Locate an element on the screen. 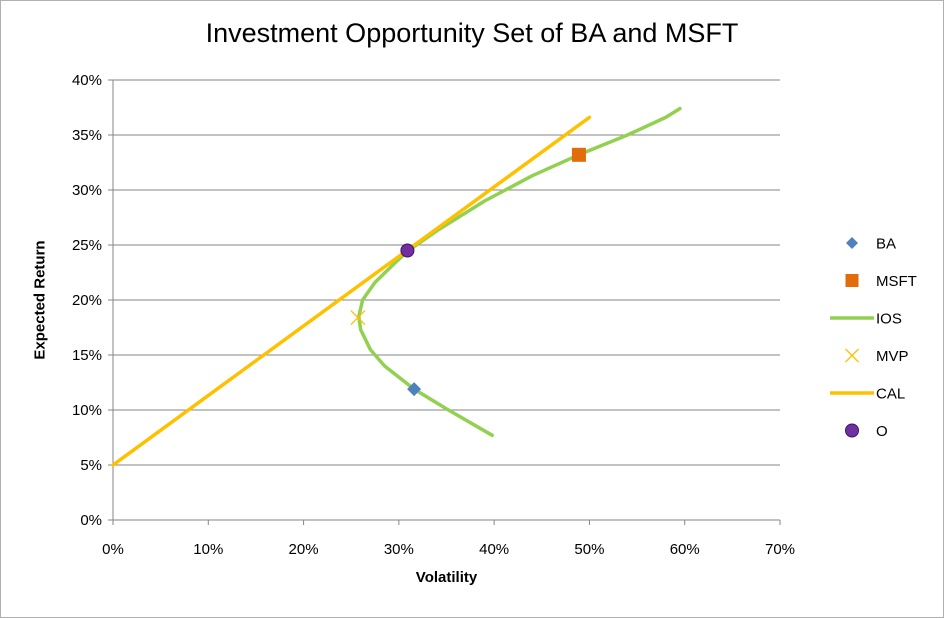 Image resolution: width=944 pixels, height=618 pixels. legend-marker-mvp is located at coordinates (852, 355).